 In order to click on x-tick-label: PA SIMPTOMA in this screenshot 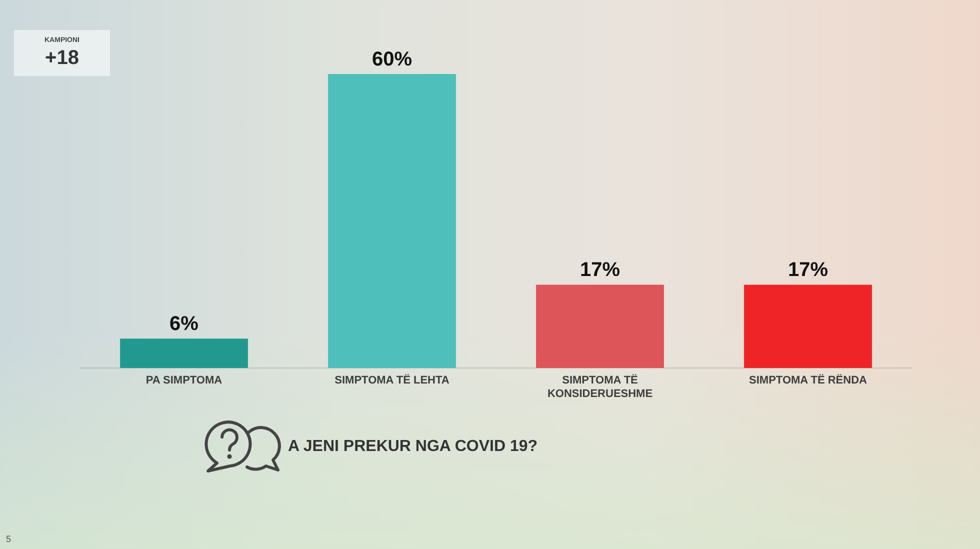, I will do `click(184, 380)`.